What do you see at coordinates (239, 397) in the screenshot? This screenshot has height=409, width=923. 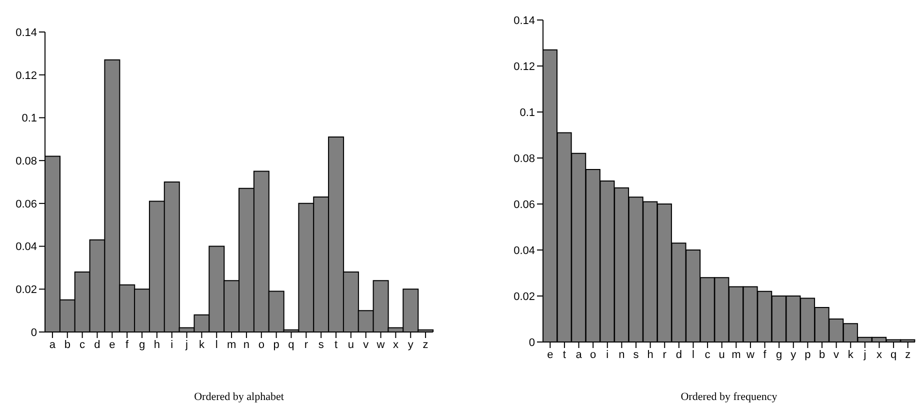 I see `x-axis-title: Ordered by alphabet` at bounding box center [239, 397].